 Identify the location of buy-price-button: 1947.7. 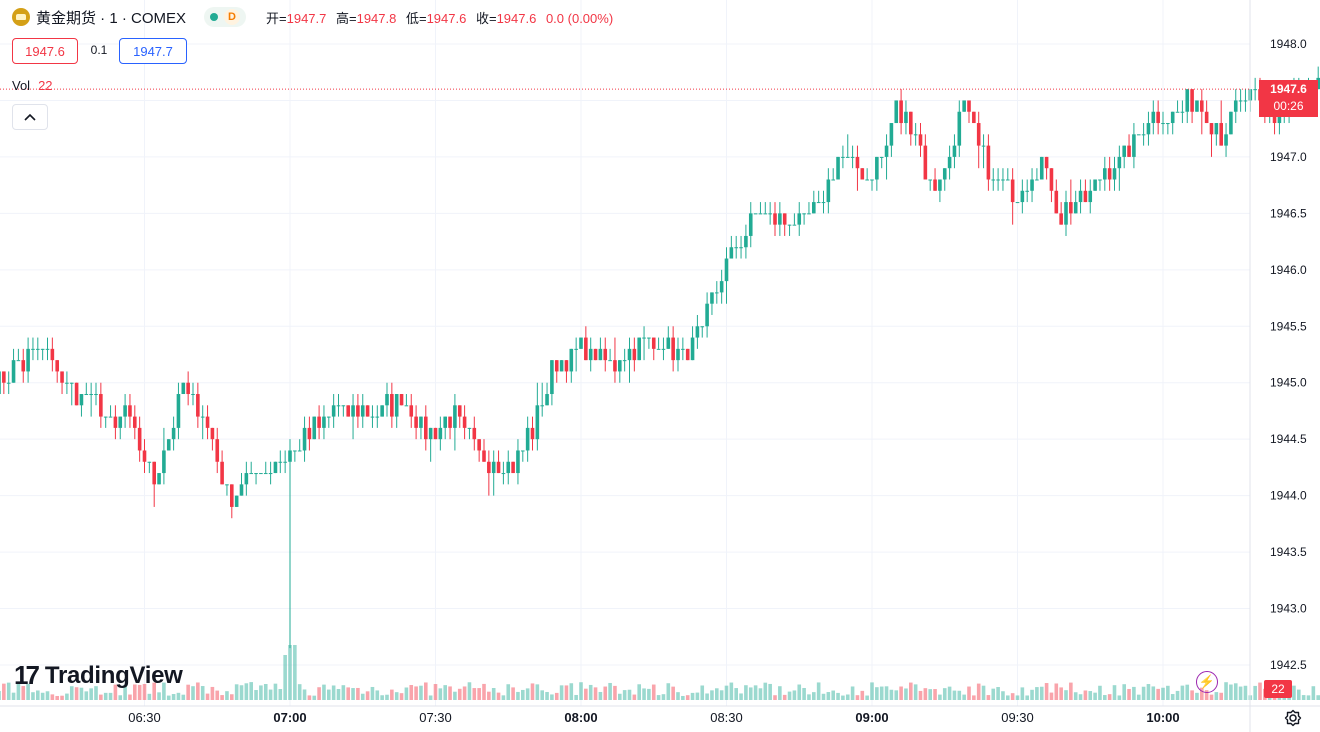
(153, 51).